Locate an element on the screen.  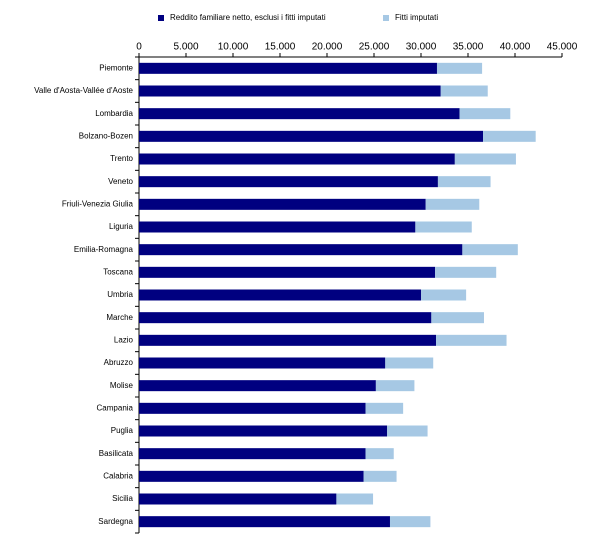
y-tick-label: Lazio is located at coordinates (124, 339).